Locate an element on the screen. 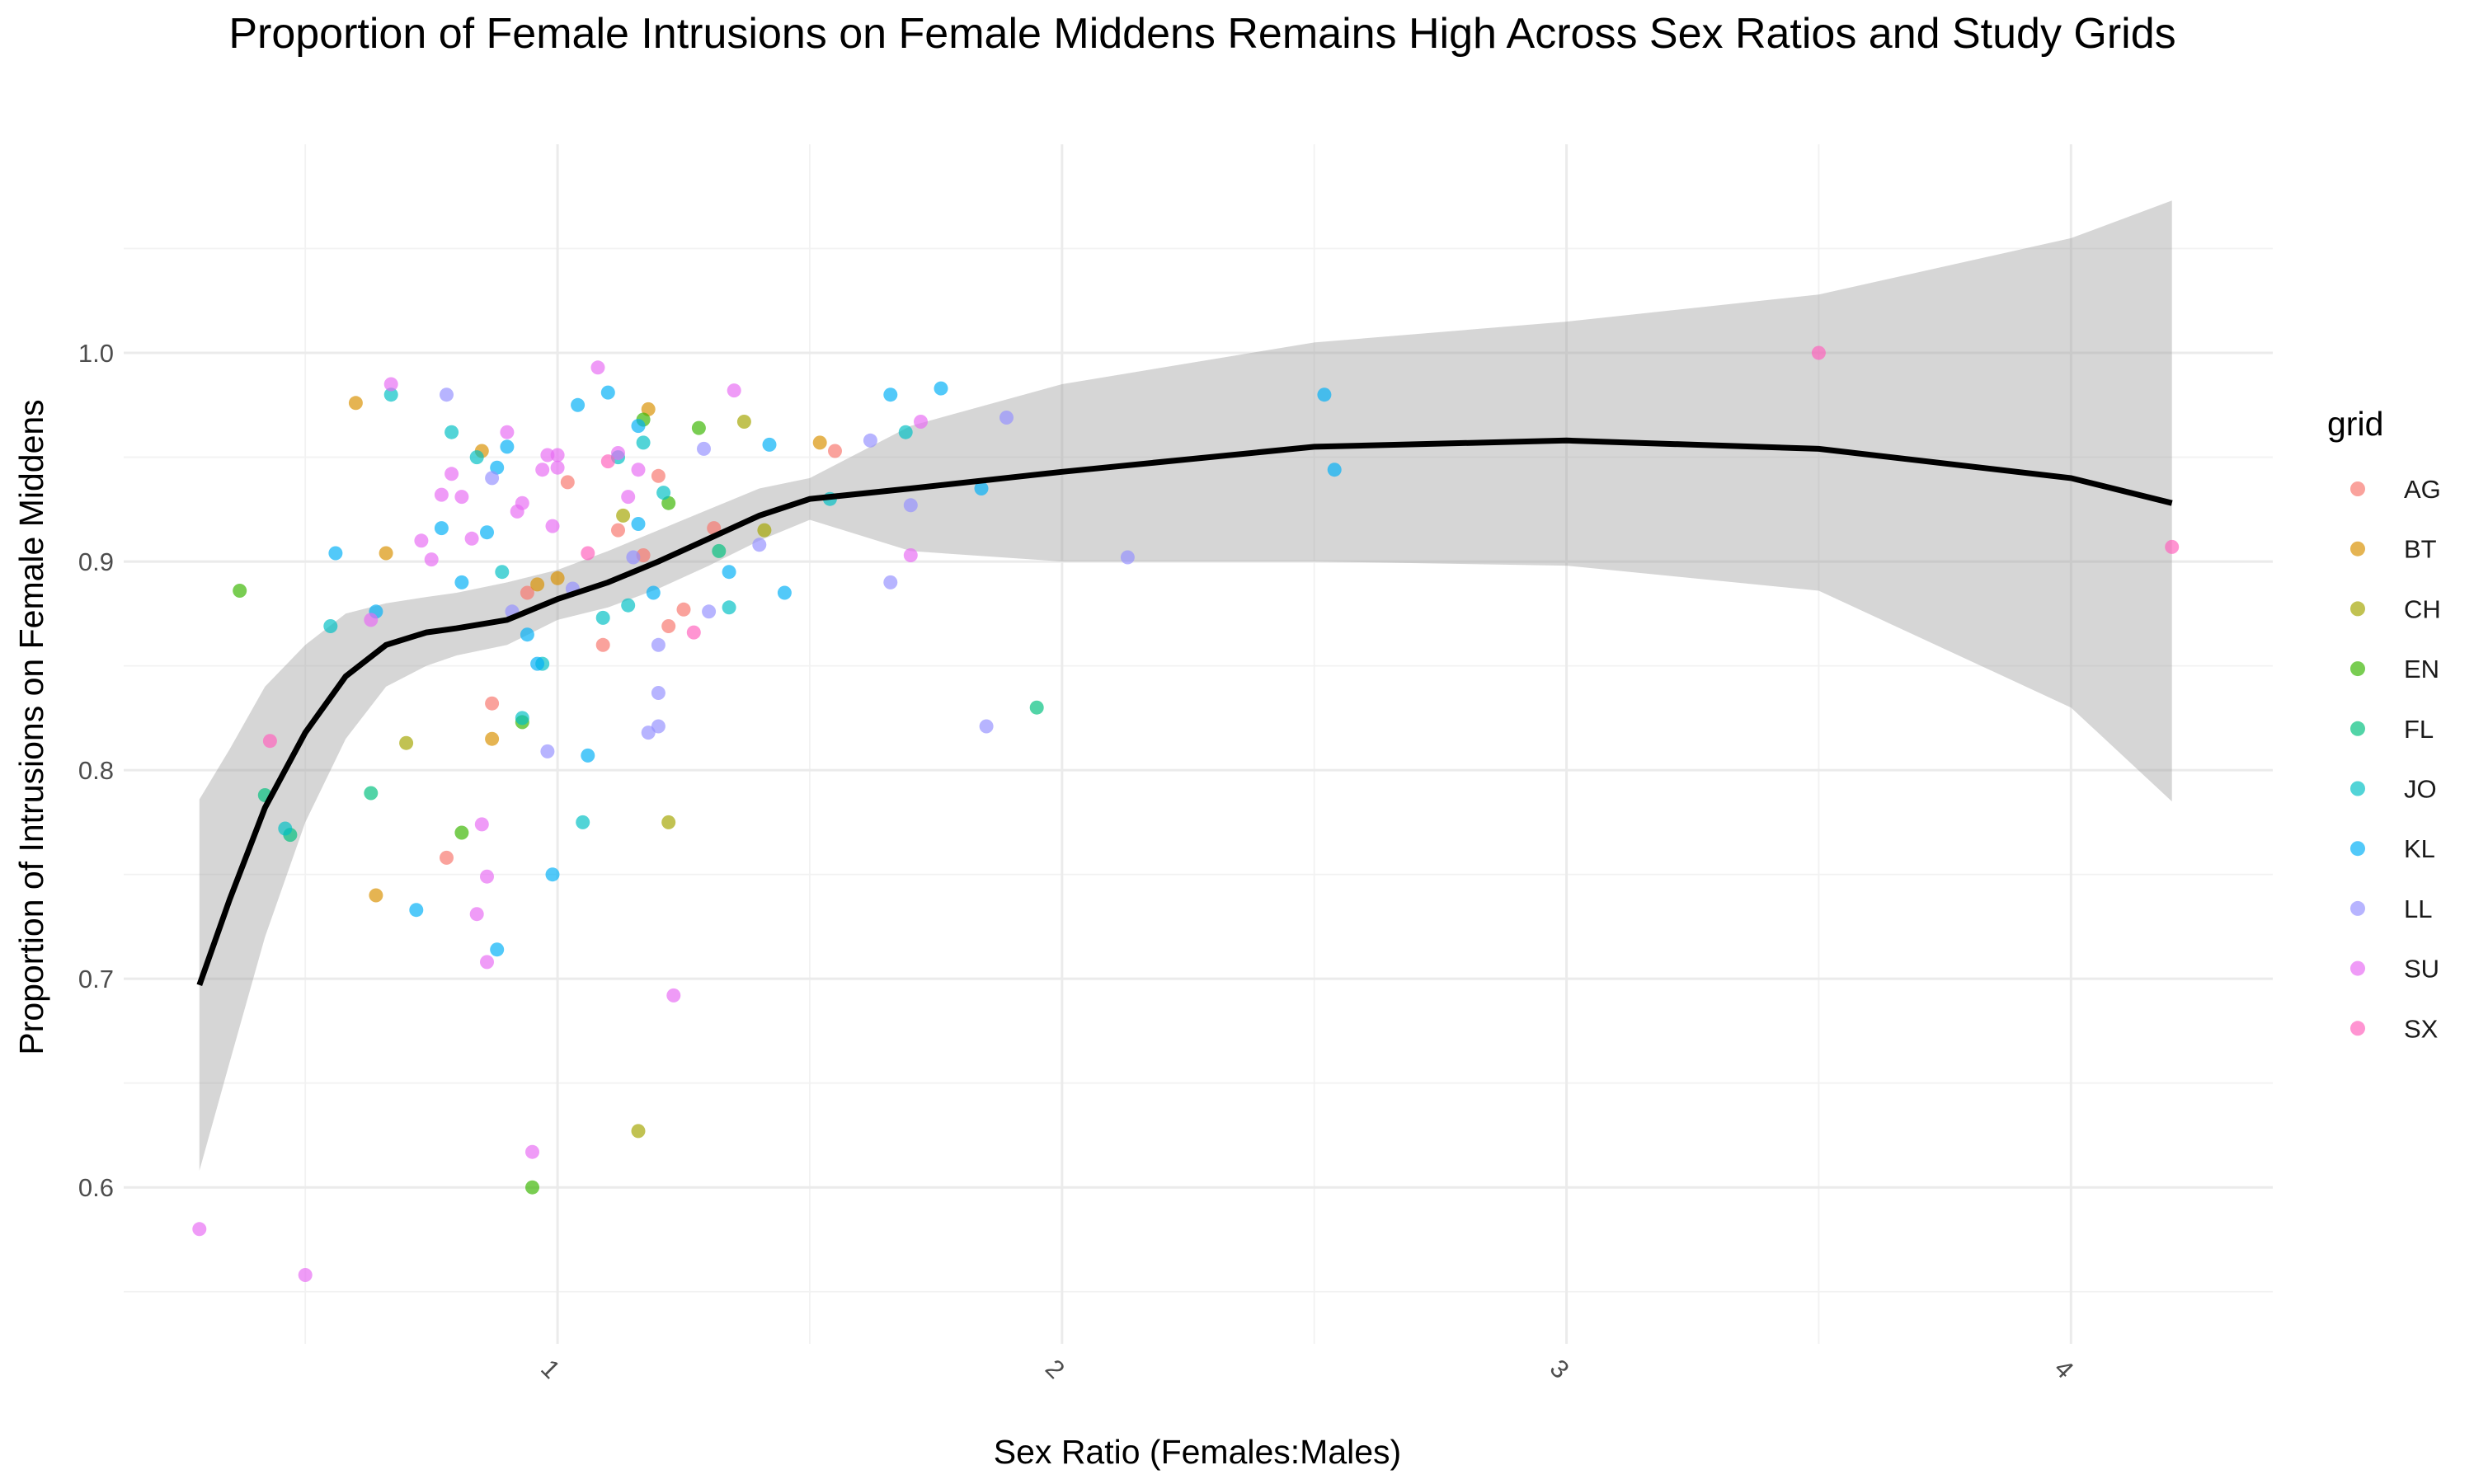 This screenshot has height=1484, width=2474. x-axis-tick-labels: 1 2 3 4 is located at coordinates (1307, 1369).